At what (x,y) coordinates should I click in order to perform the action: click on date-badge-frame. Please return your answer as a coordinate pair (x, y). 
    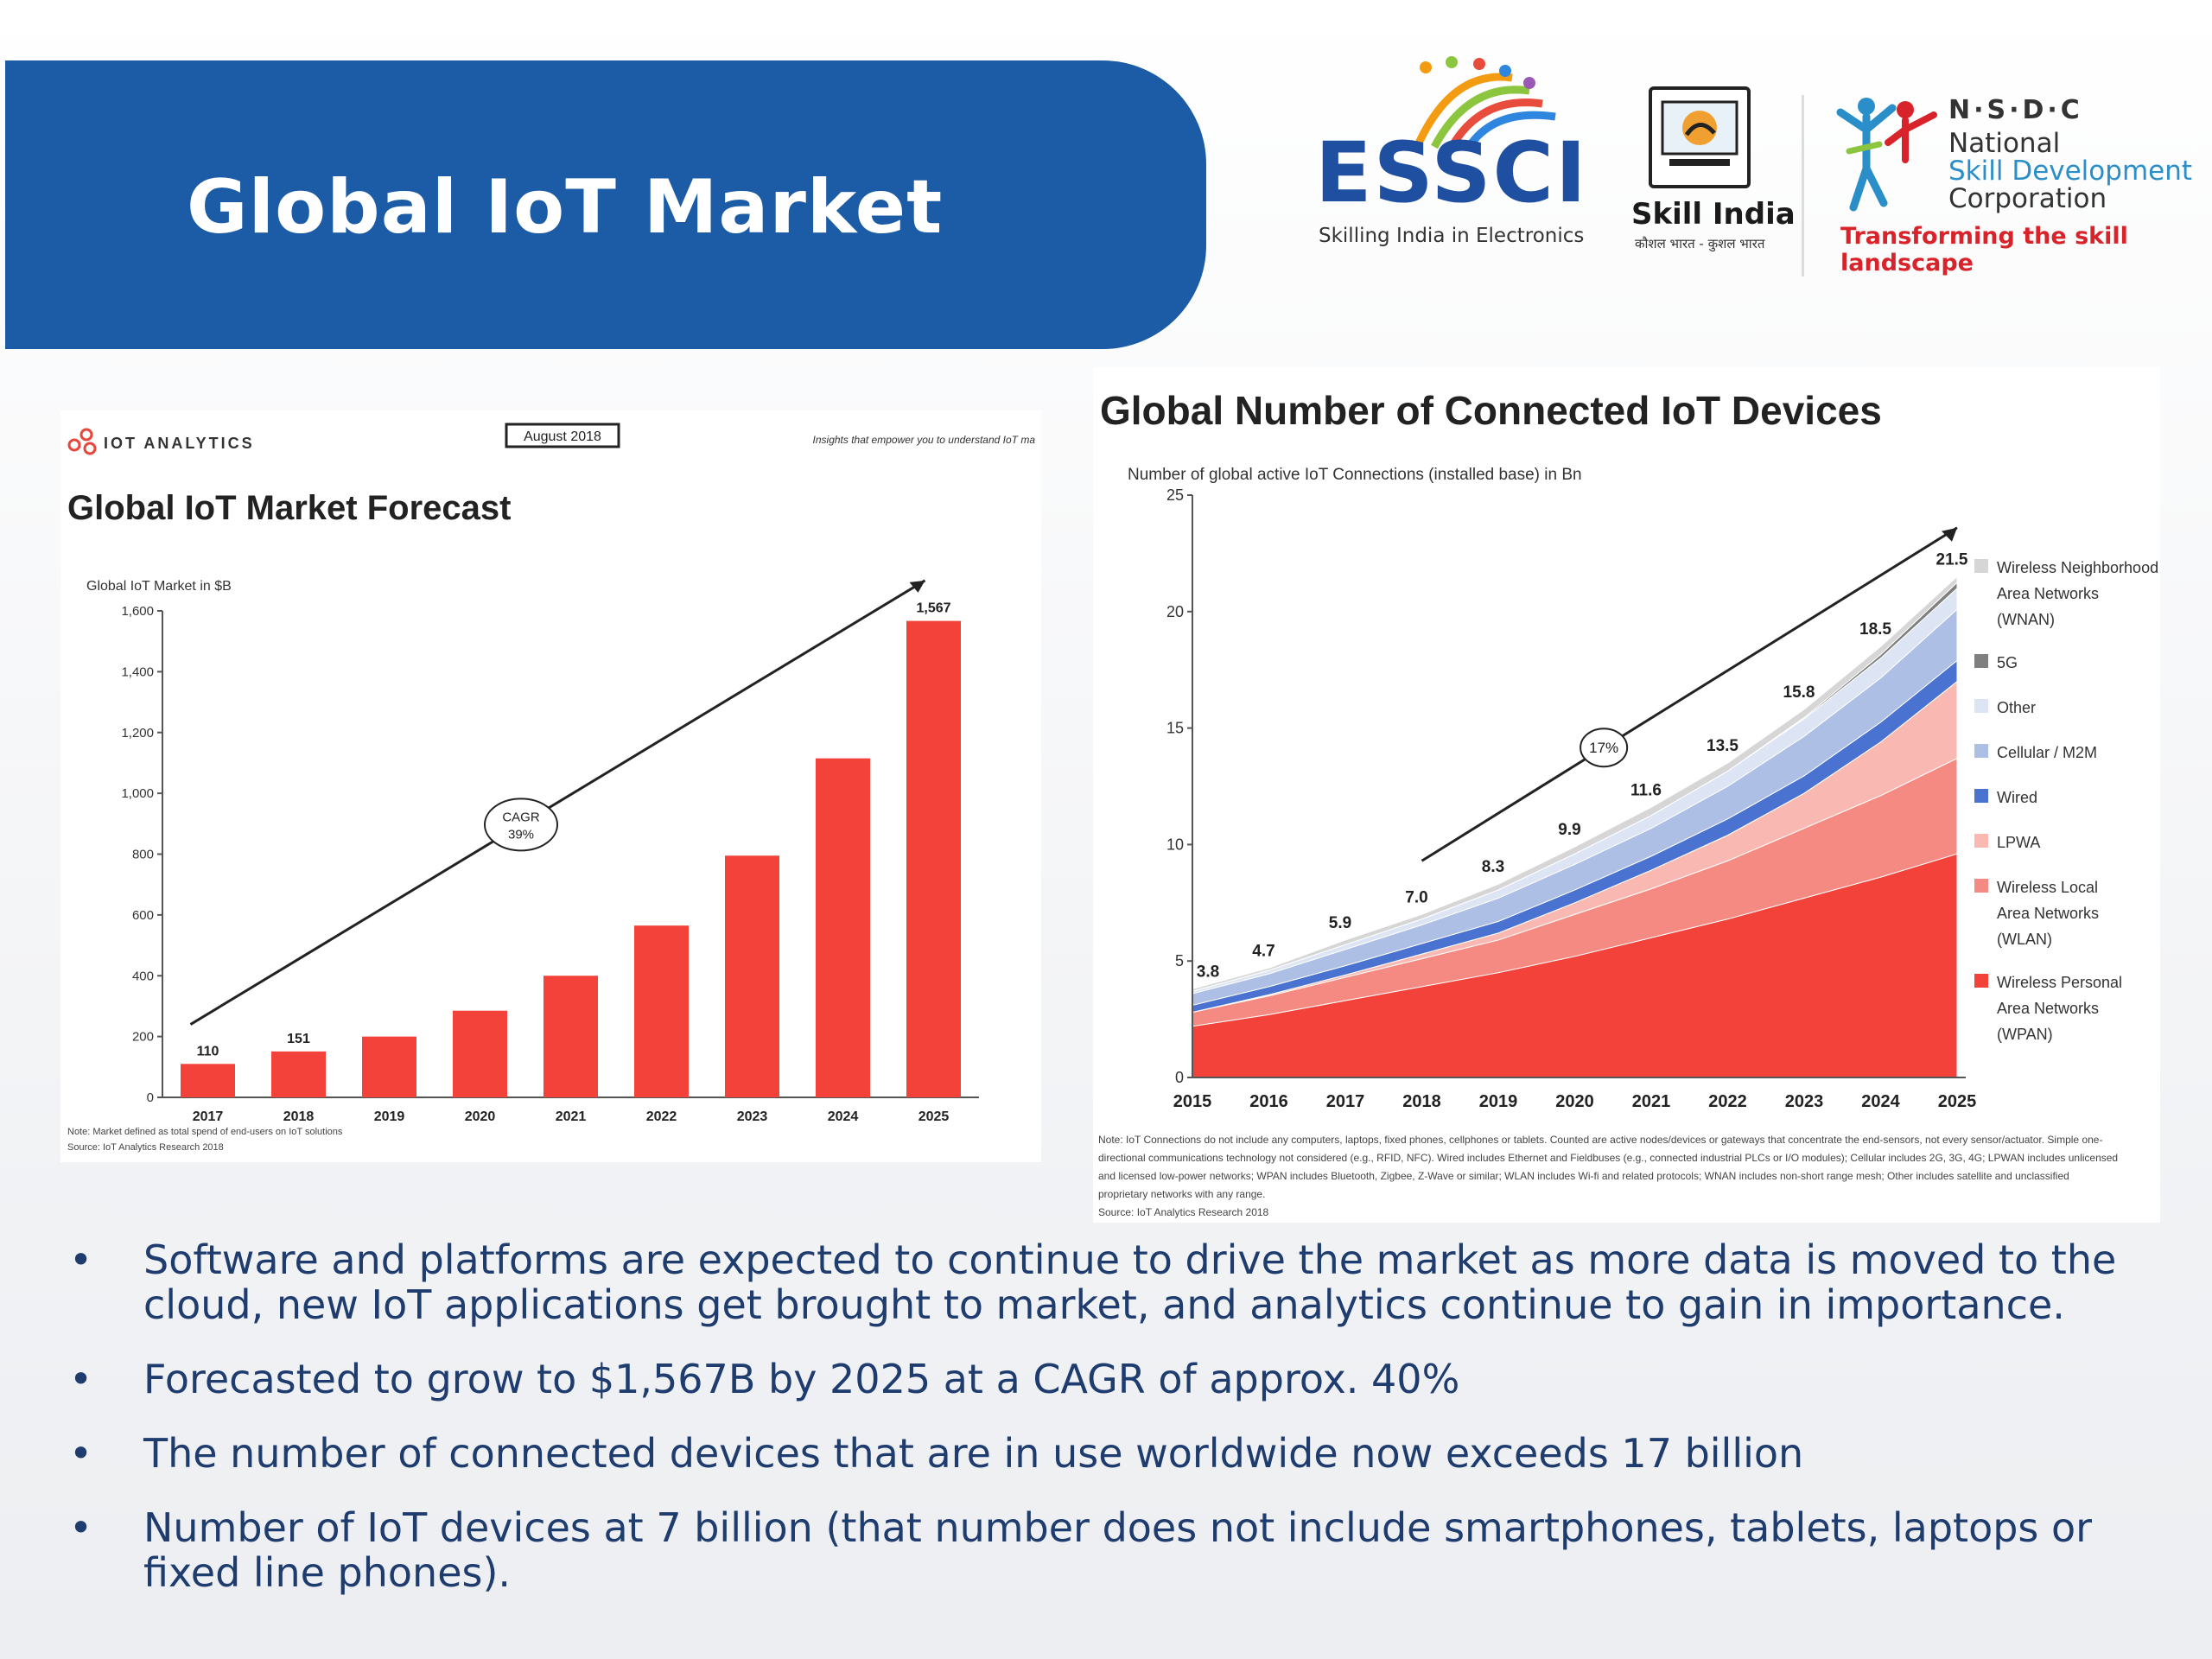
    Looking at the image, I should click on (562, 435).